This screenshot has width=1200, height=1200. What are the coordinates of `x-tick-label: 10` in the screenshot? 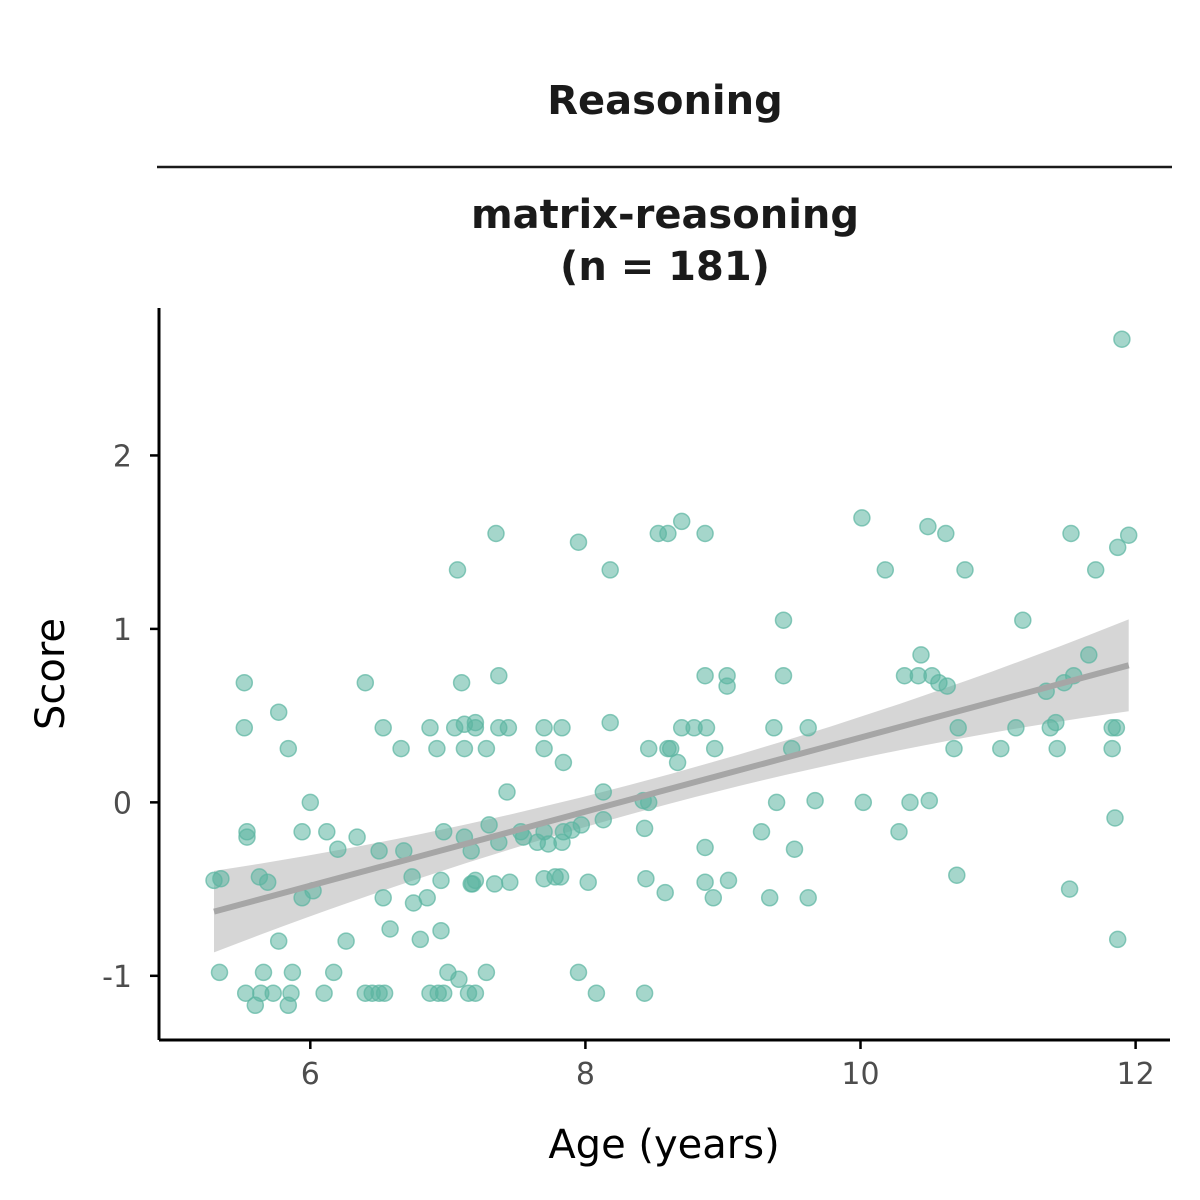 It's located at (860, 1074).